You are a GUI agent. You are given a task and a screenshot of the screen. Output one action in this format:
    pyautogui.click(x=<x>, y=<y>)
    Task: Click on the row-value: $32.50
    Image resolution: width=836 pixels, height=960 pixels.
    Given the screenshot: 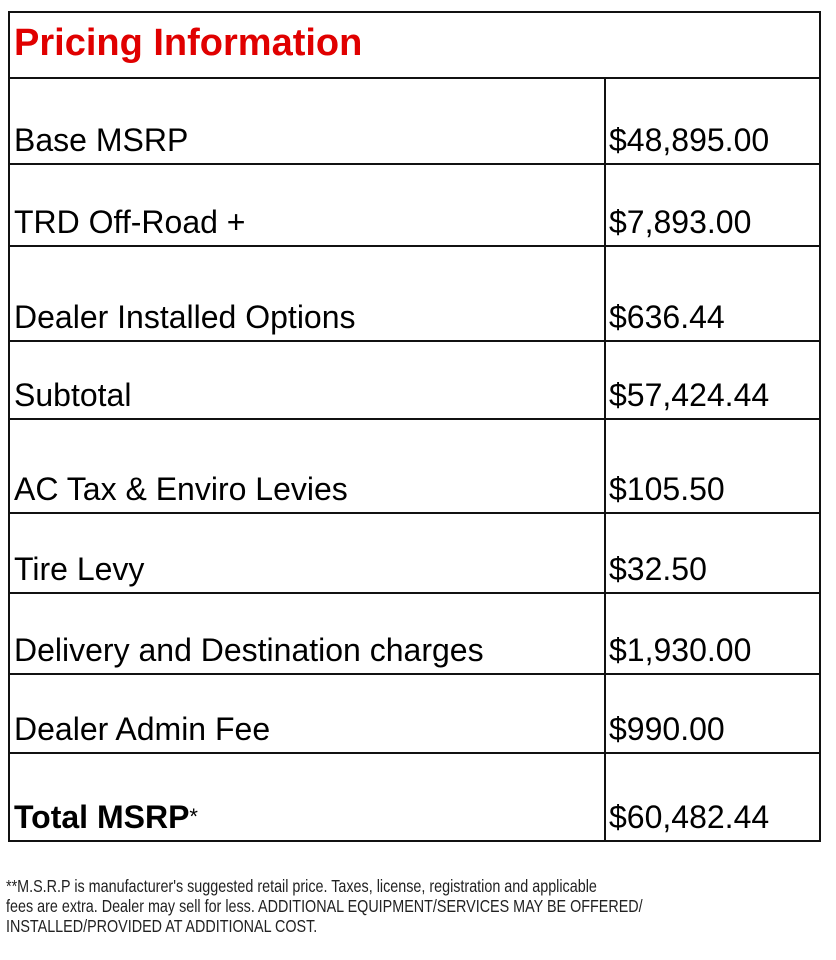 What is the action you would take?
    pyautogui.click(x=712, y=553)
    